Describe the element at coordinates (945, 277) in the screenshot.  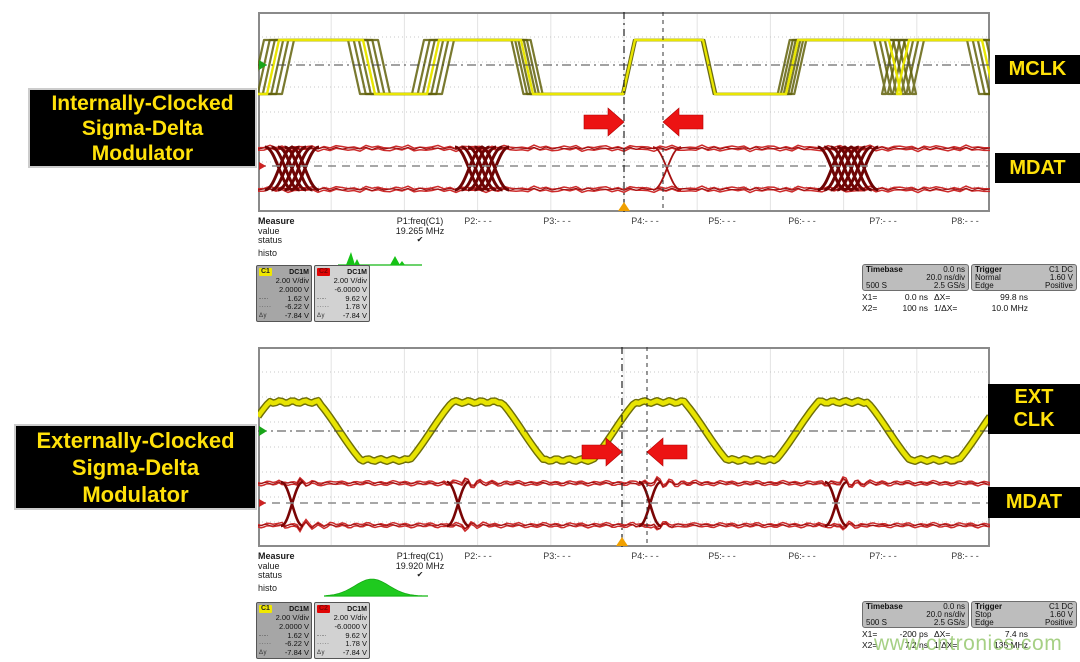
I see `timebase-scale: 20.0 ns/div` at that location.